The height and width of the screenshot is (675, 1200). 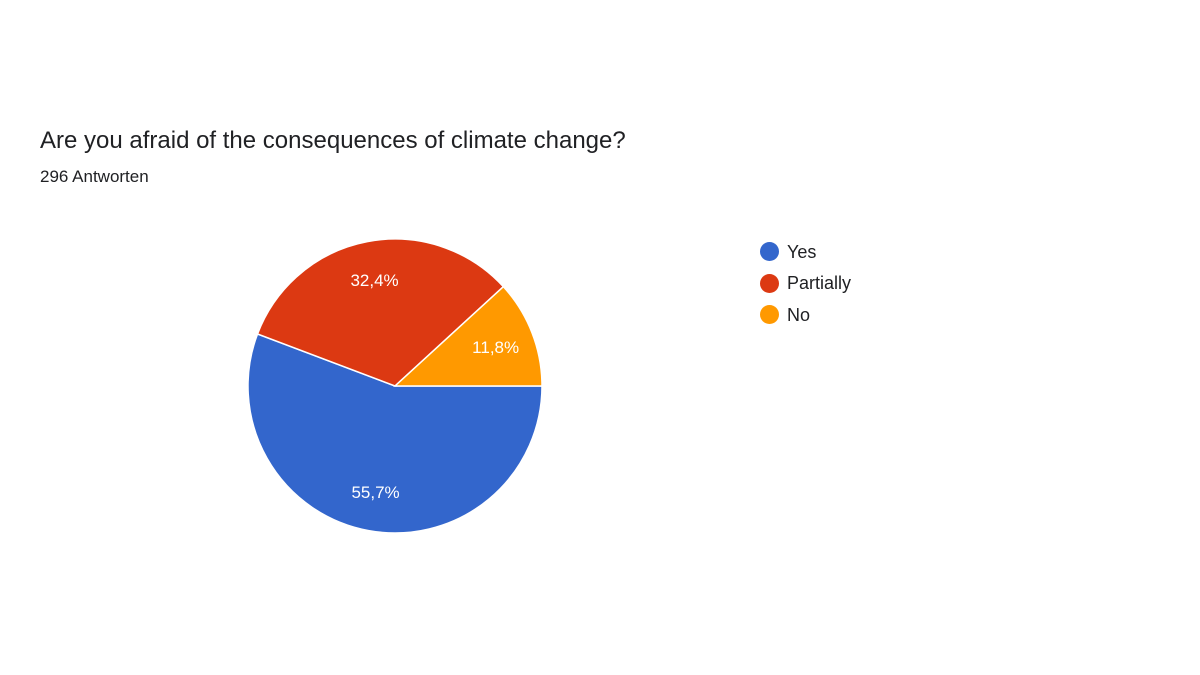 What do you see at coordinates (468, 336) in the screenshot?
I see `pie-slice-no` at bounding box center [468, 336].